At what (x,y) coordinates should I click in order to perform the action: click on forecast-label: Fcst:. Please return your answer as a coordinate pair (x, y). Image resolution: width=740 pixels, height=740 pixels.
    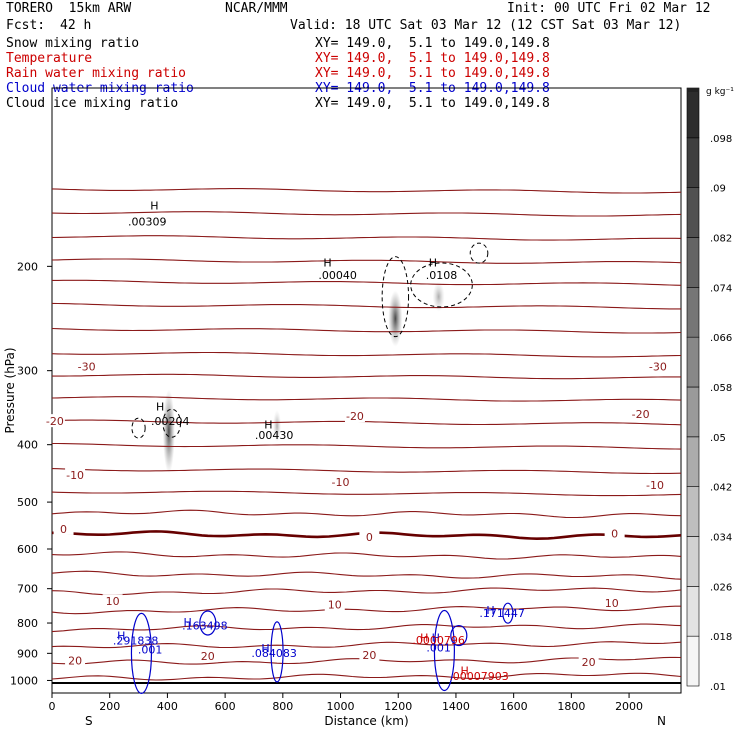
    Looking at the image, I should click on (26, 25).